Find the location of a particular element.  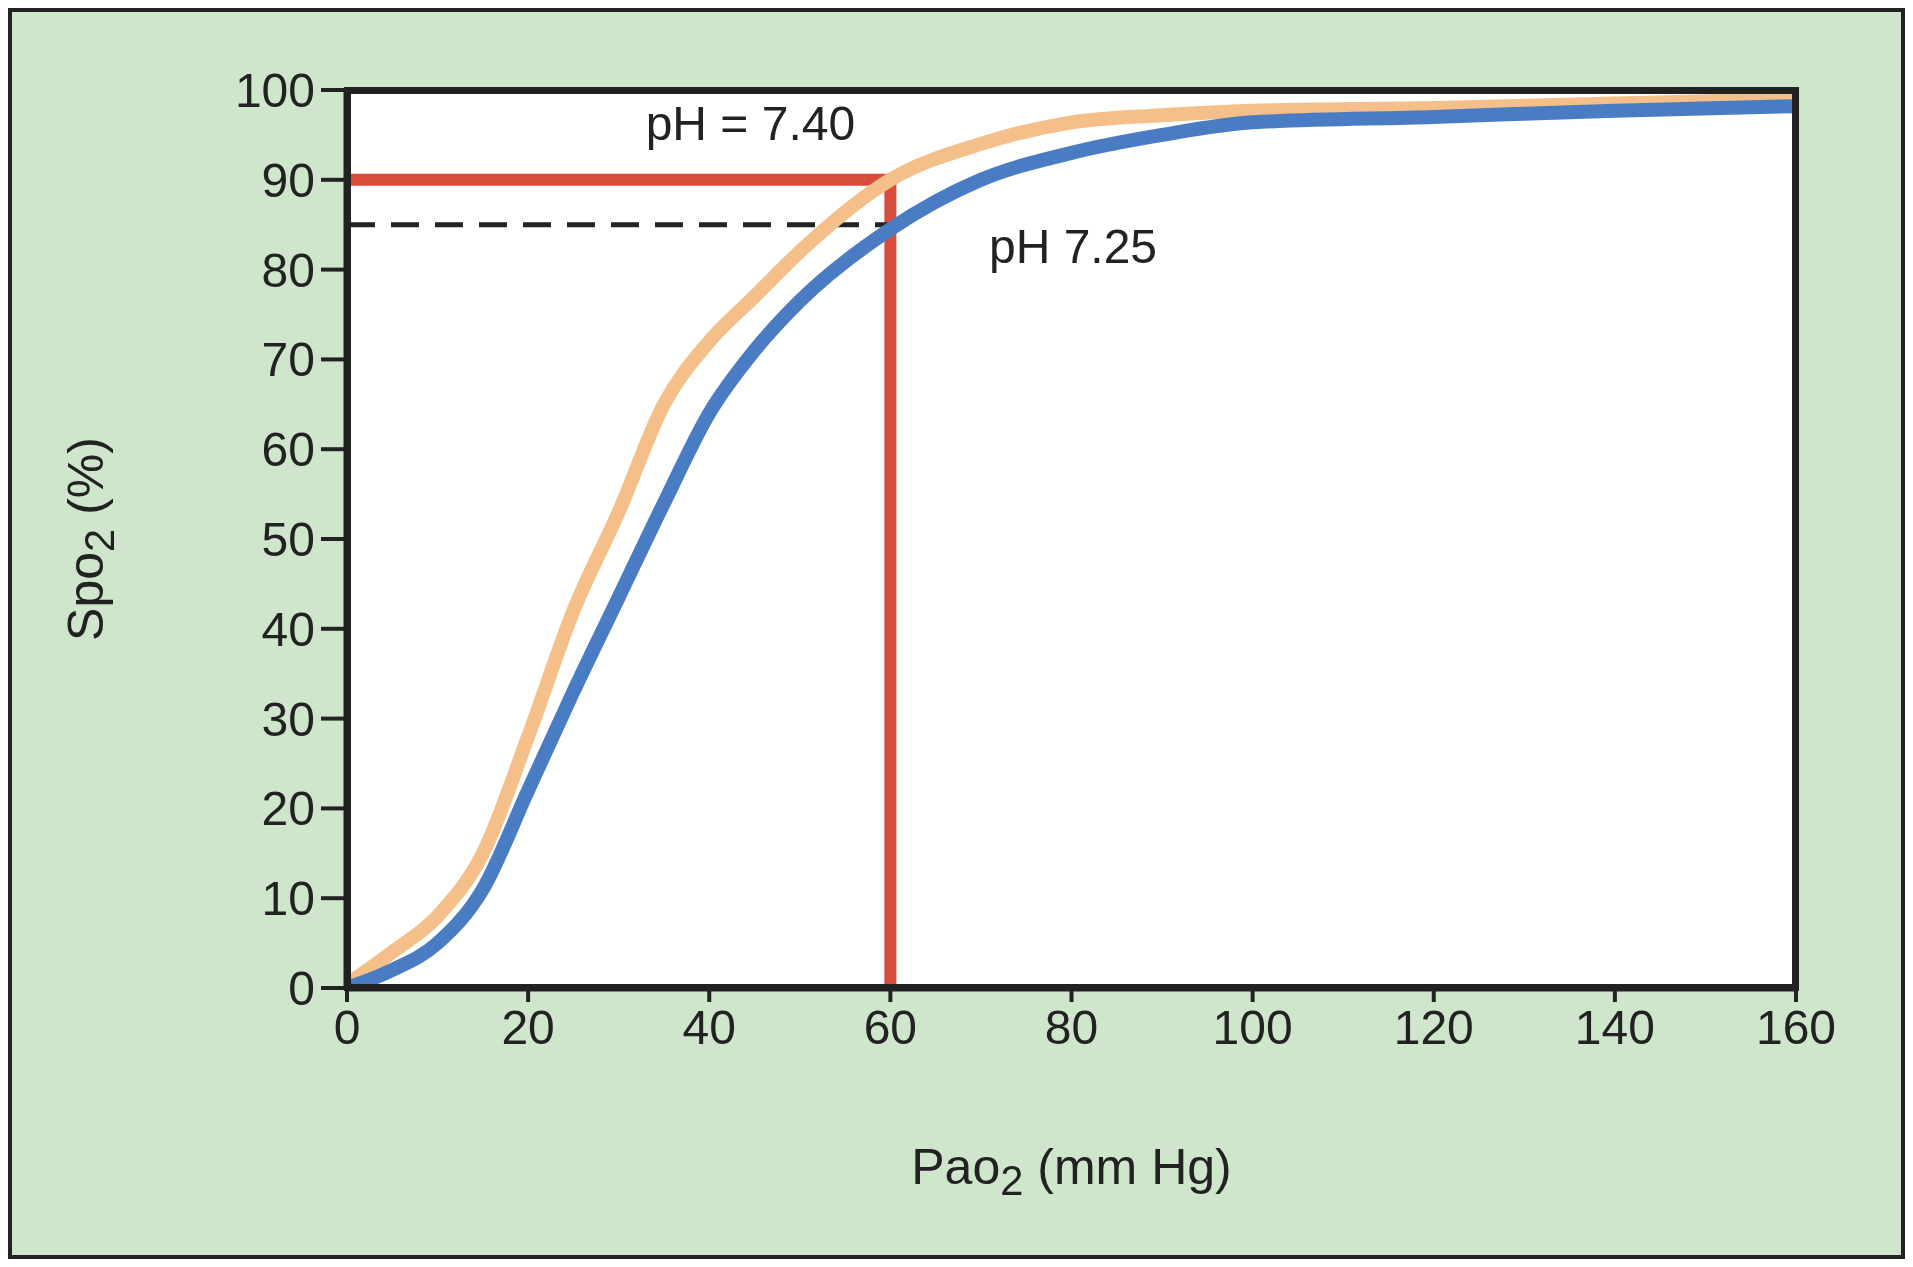

y-tick-label: 90 is located at coordinates (288, 180).